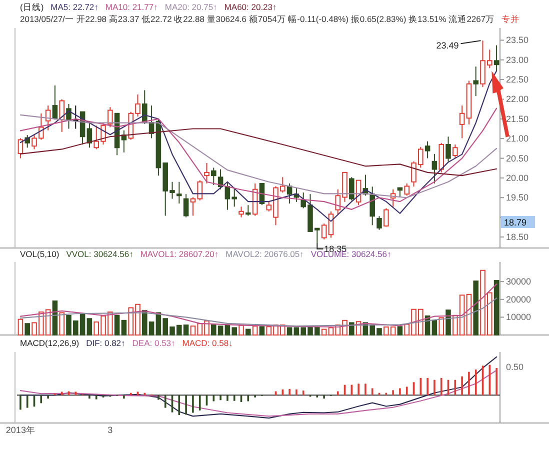 The width and height of the screenshot is (549, 458). Describe the element at coordinates (40, 254) in the screenshot. I see `chart-title: VOL(5,10)` at that location.